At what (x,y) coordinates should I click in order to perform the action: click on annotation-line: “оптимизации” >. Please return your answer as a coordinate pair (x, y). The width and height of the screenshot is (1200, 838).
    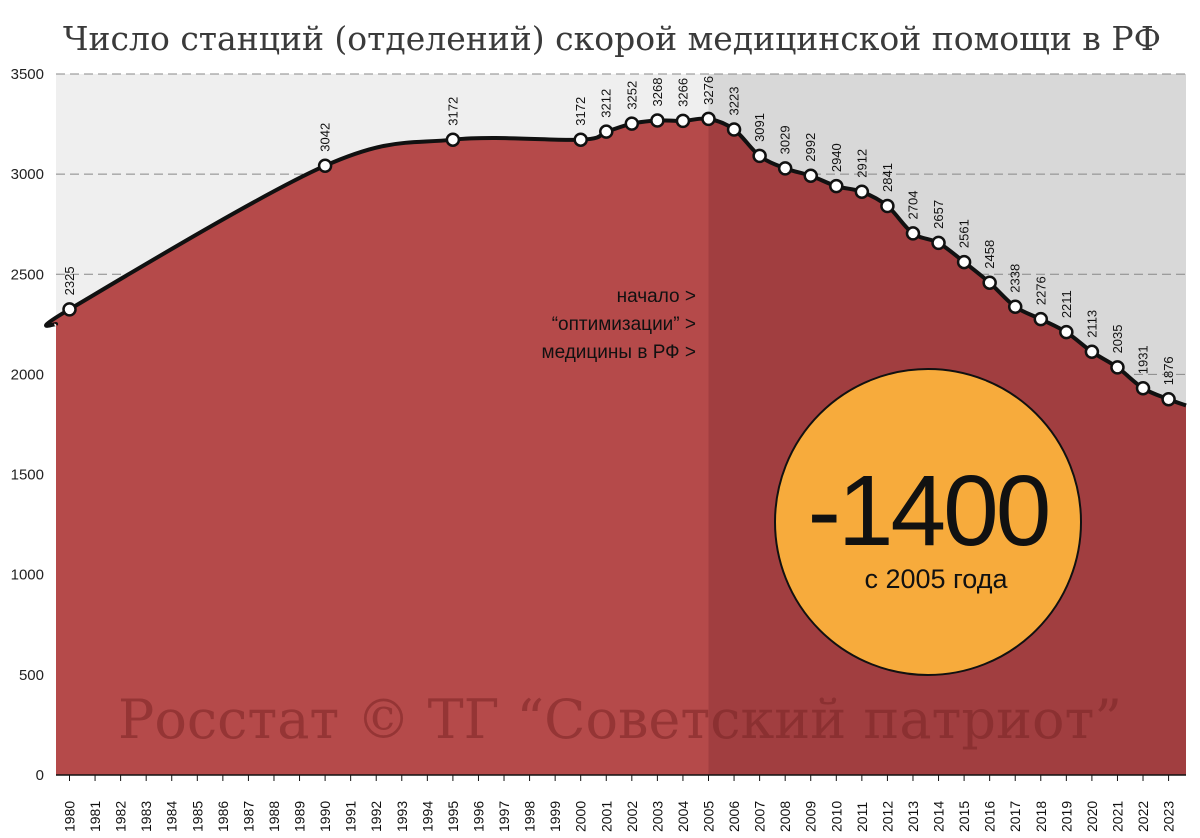
    Looking at the image, I should click on (624, 324).